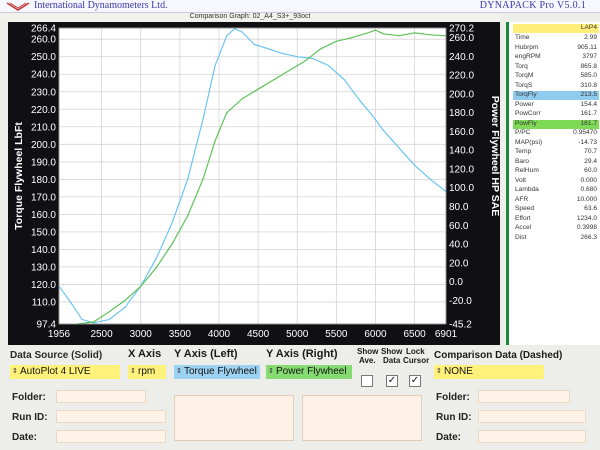 The height and width of the screenshot is (450, 600). Describe the element at coordinates (523, 218) in the screenshot. I see `readout-label: Effort` at that location.